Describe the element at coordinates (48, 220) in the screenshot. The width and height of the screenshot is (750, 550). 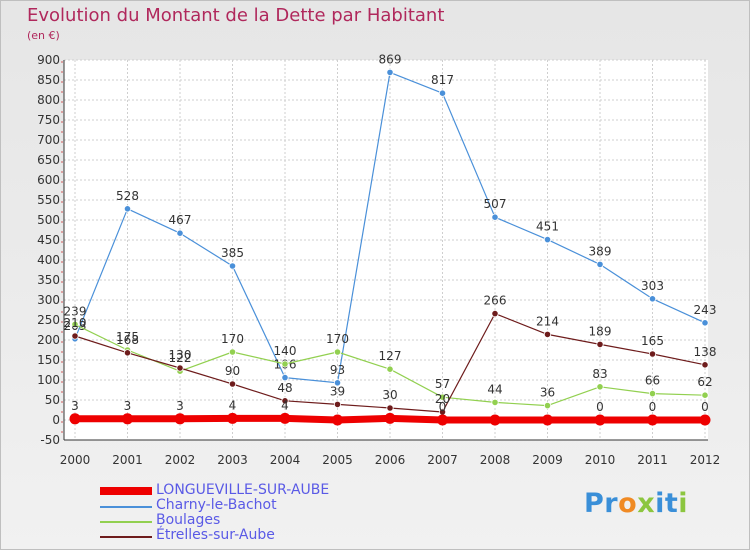
I see `y-tick-label: 500` at that location.